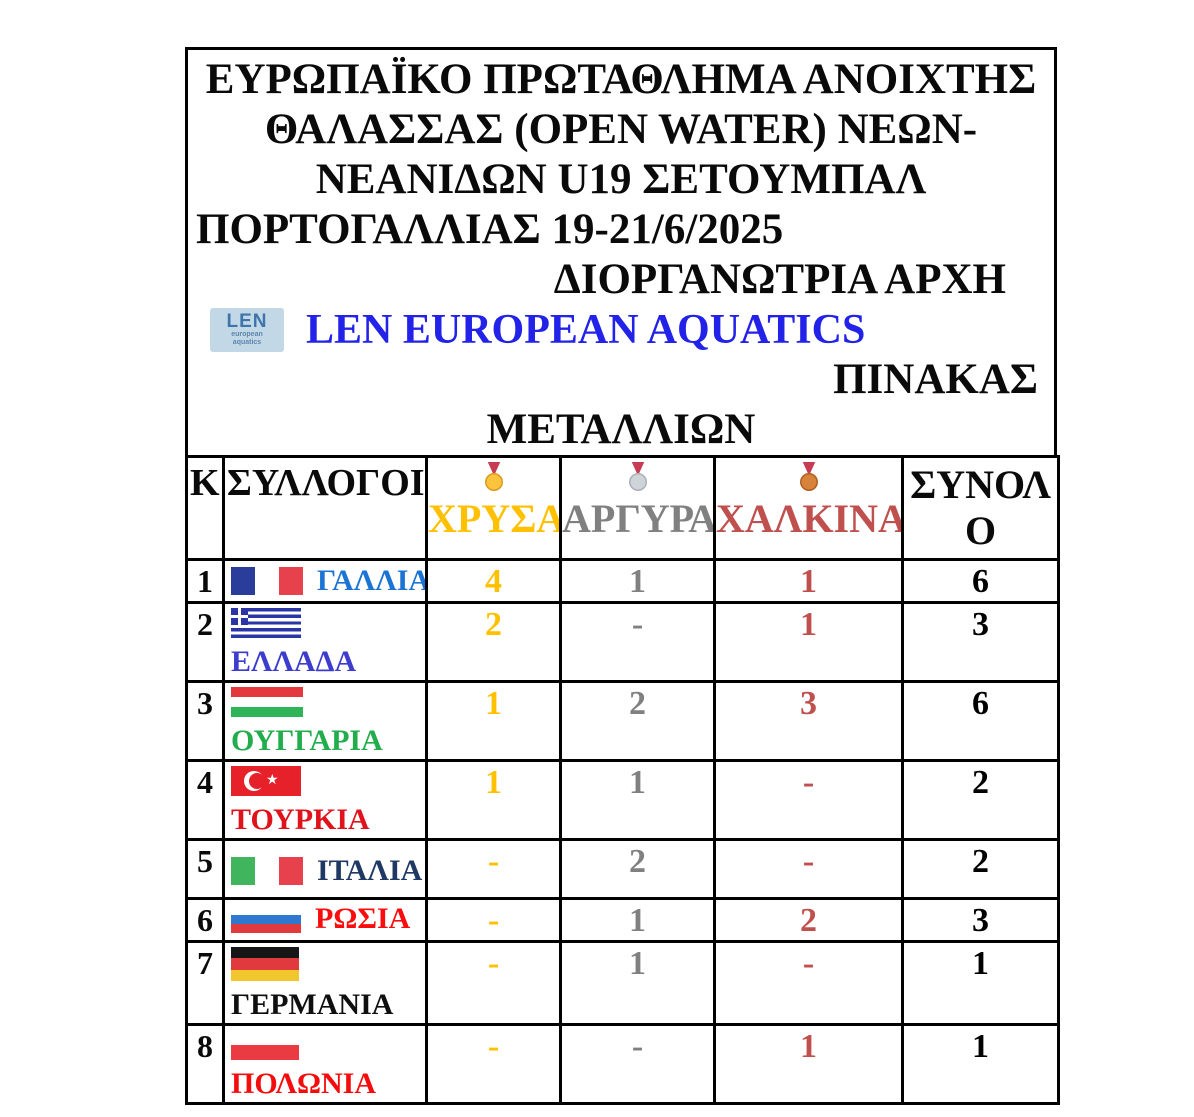 The height and width of the screenshot is (1117, 1194). What do you see at coordinates (205, 581) in the screenshot?
I see `rank-cell: 1` at bounding box center [205, 581].